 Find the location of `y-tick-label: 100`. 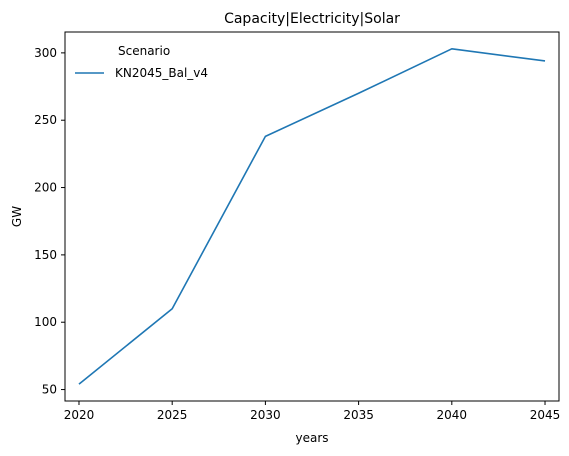

y-tick-label: 100 is located at coordinates (45, 322).